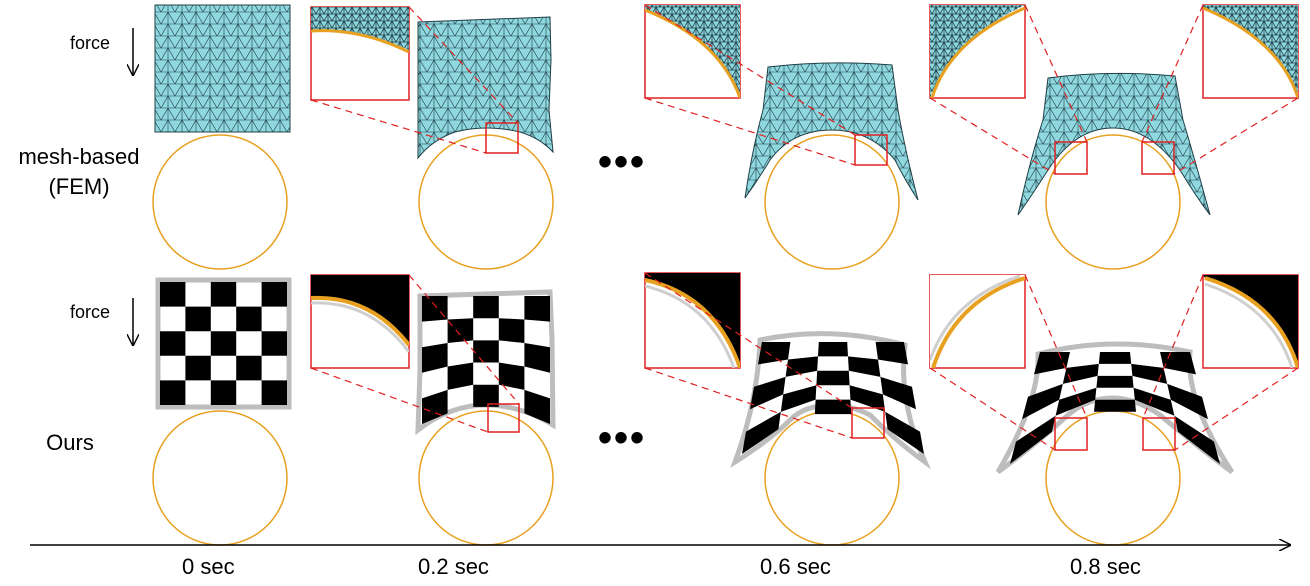 The image size is (1310, 586). Describe the element at coordinates (1158, 158) in the screenshot. I see `zoom-box-fem-t08-right` at that location.